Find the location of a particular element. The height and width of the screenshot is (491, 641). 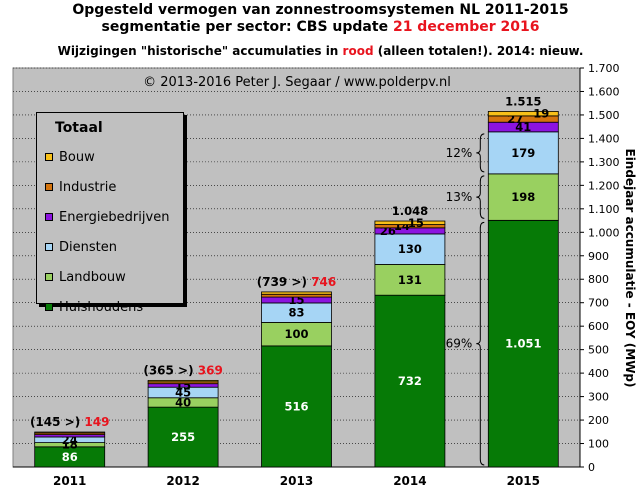

x-tick-label: 2014 is located at coordinates (409, 481).